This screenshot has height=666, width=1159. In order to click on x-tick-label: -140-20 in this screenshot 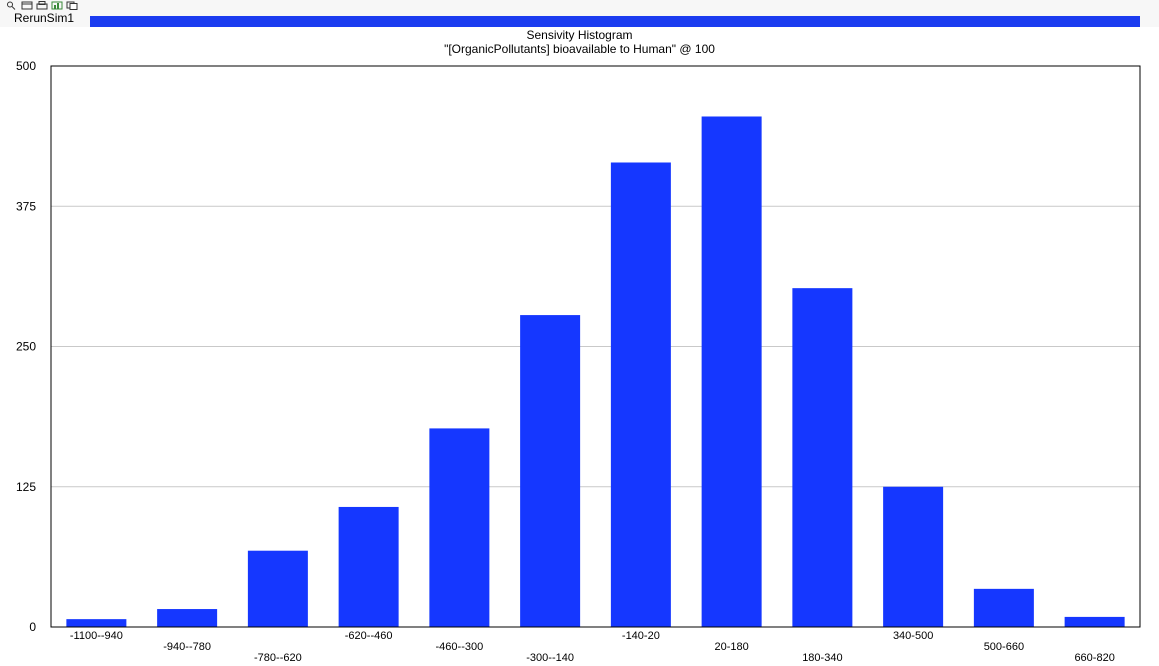, I will do `click(641, 636)`.